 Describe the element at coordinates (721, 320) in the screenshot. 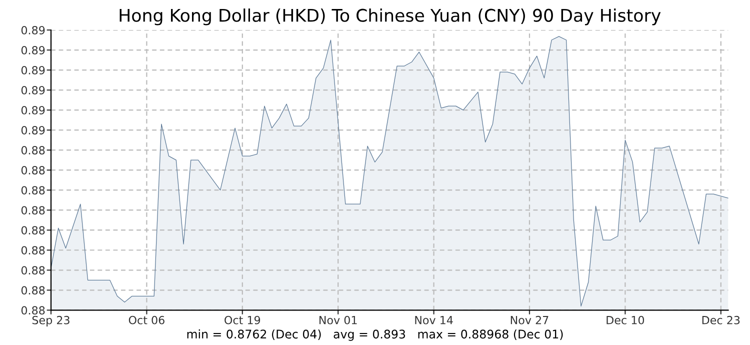

I see `x-tick-label: Dec 23` at that location.